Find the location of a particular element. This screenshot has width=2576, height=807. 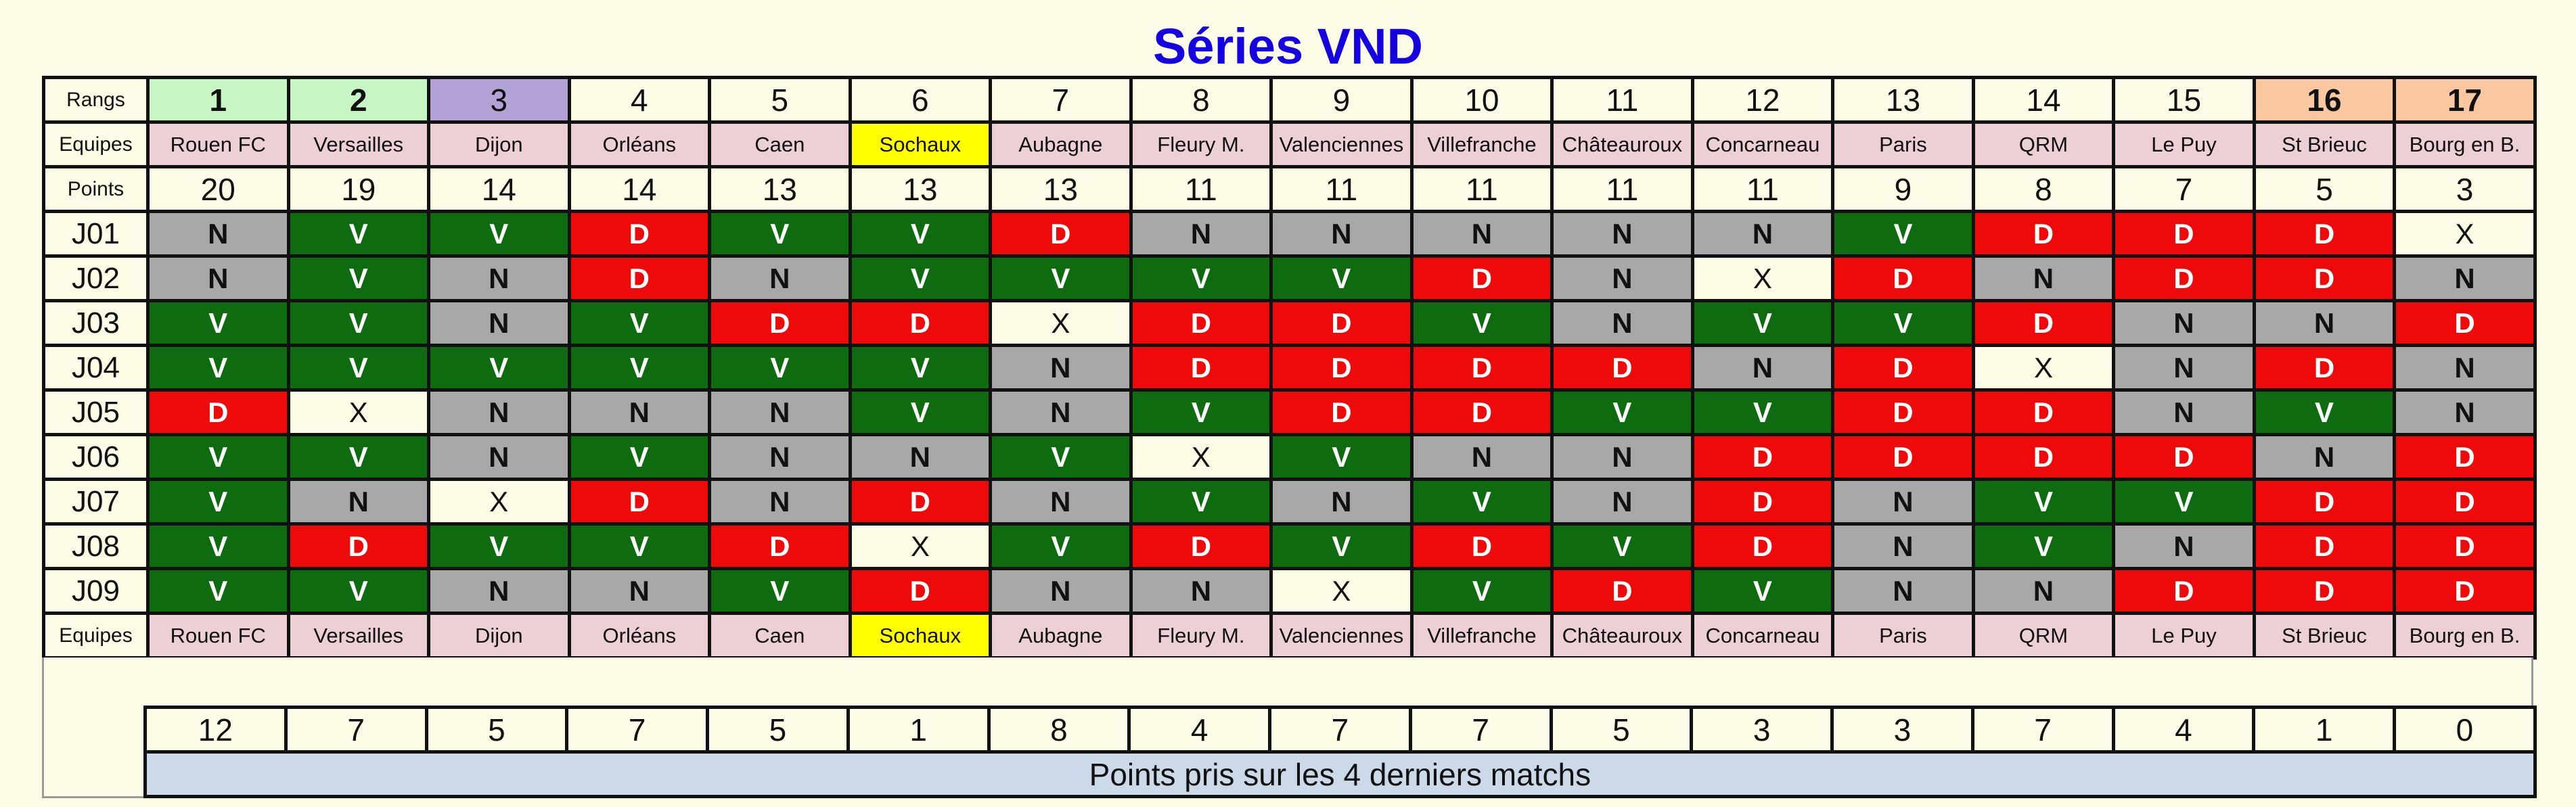

points-cell: 8 is located at coordinates (2043, 189).